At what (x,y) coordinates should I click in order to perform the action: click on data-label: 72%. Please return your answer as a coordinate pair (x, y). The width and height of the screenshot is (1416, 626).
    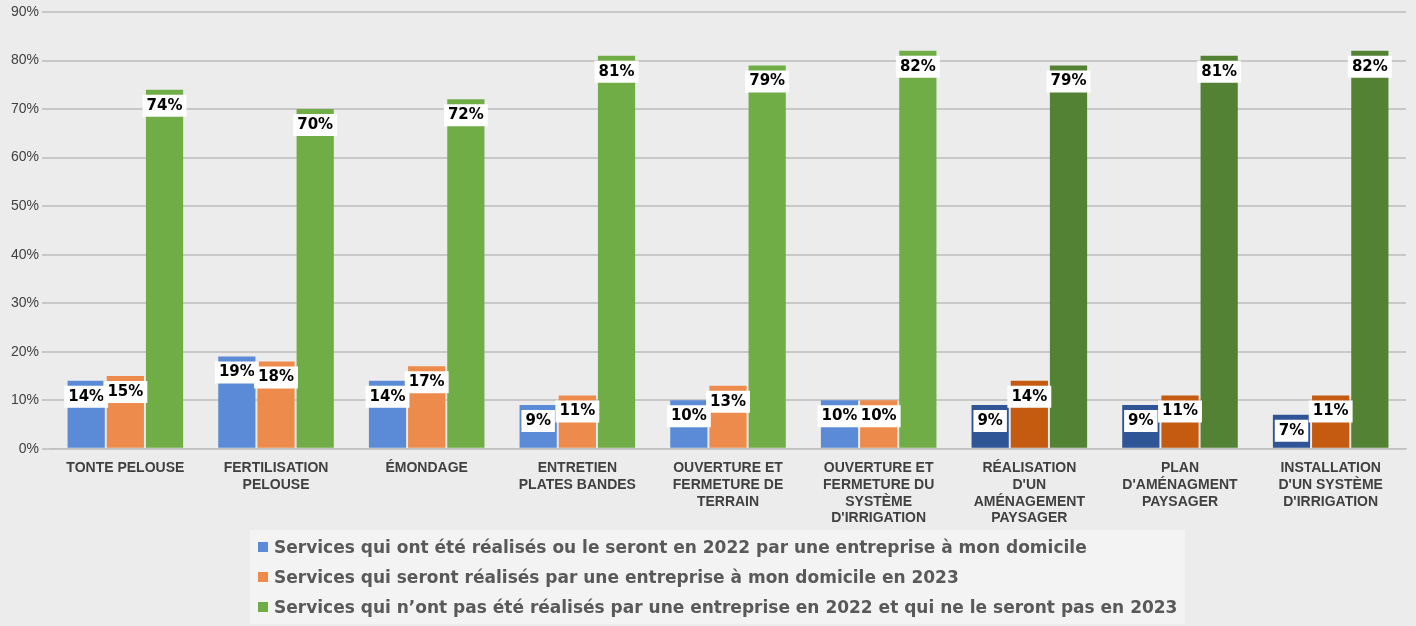
    Looking at the image, I should click on (465, 114).